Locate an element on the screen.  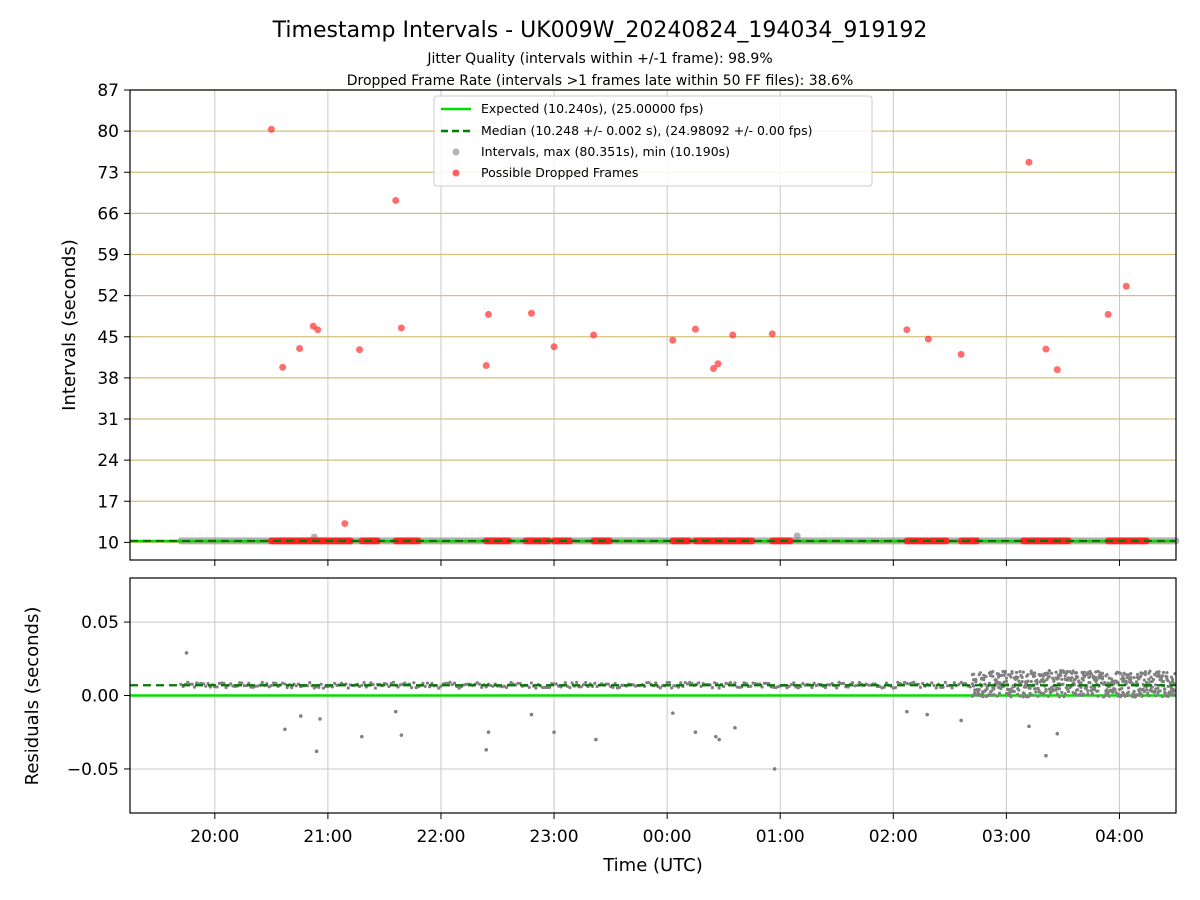
xtick-label-3: 23:00 is located at coordinates (554, 837).